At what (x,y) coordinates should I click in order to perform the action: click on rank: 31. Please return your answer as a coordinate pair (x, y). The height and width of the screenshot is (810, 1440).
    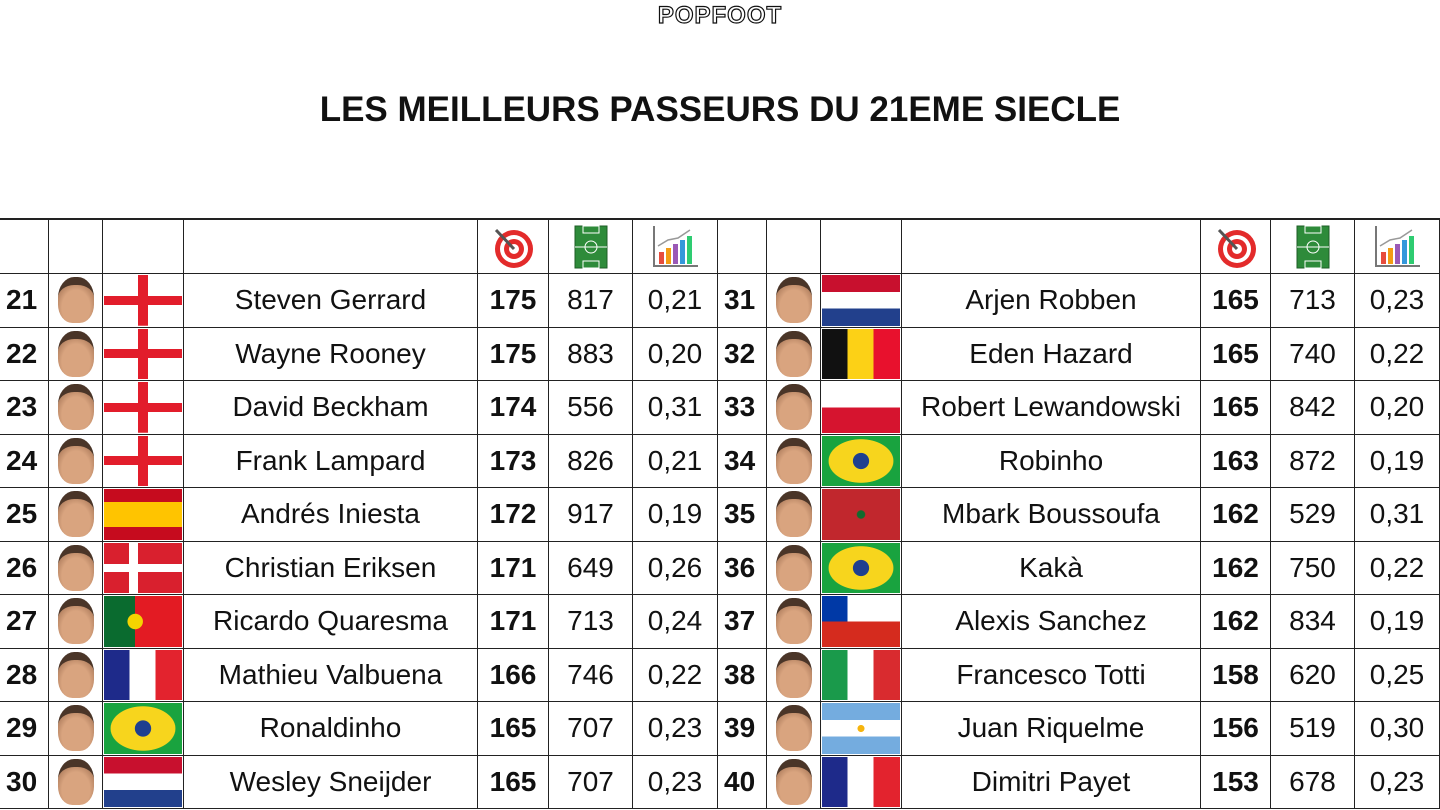
    Looking at the image, I should click on (742, 301).